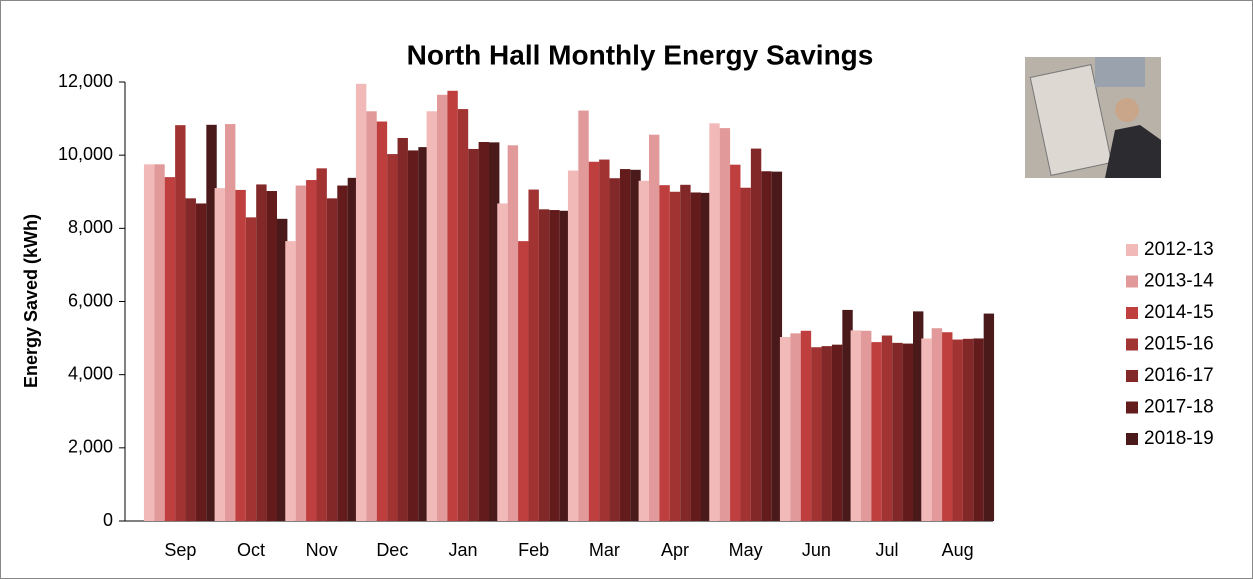 This screenshot has height=579, width=1253. What do you see at coordinates (1179, 344) in the screenshot?
I see `legend-label: 2015-16` at bounding box center [1179, 344].